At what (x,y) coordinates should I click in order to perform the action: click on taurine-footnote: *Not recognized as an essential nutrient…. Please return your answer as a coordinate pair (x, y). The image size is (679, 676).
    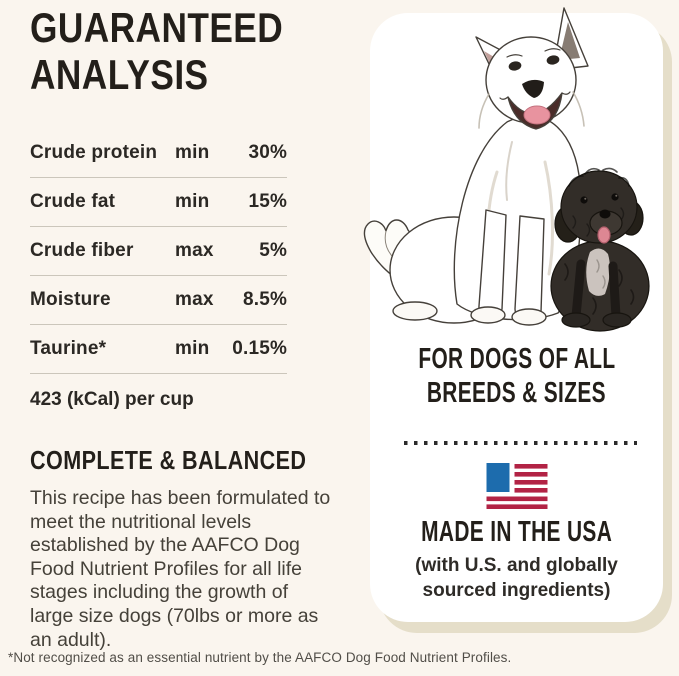
    Looking at the image, I should click on (260, 657).